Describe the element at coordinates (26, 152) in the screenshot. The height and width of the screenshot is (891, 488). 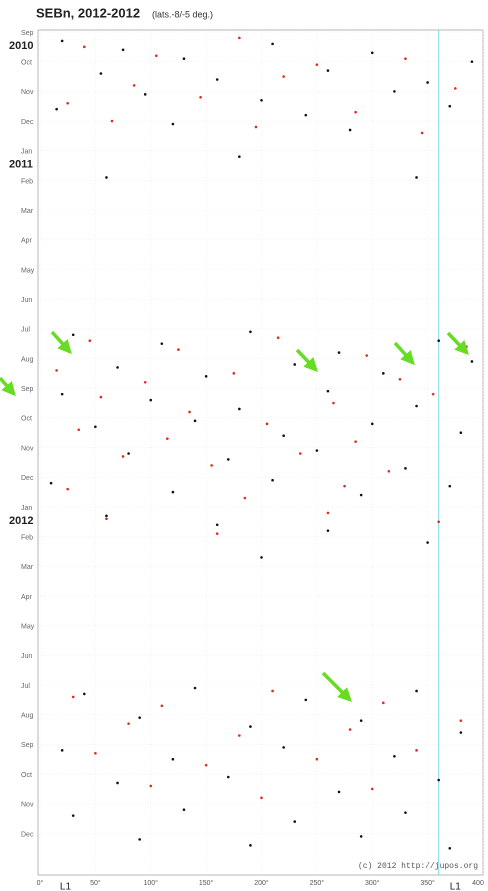
I see `y-tick-label: Jan` at that location.